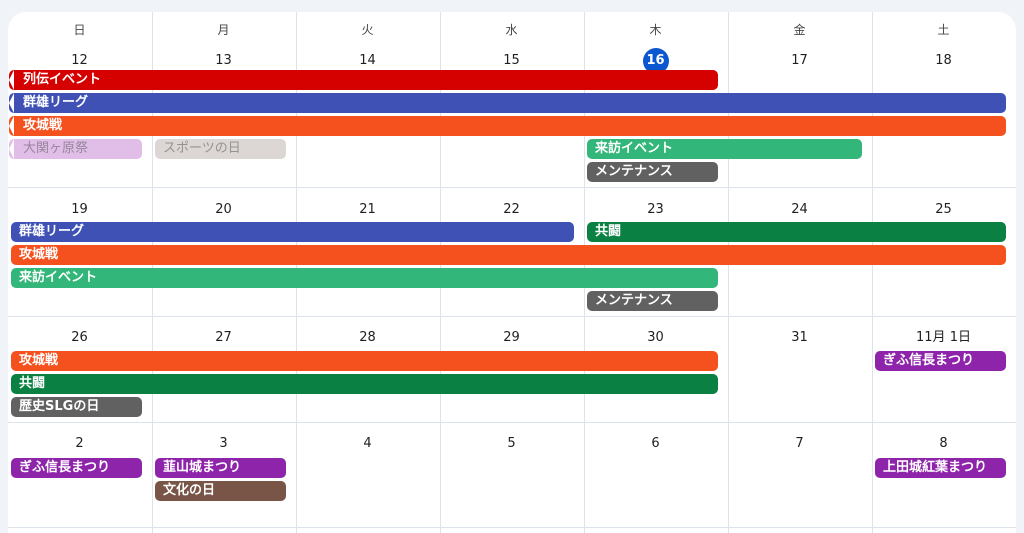 Image resolution: width=1024 pixels, height=533 pixels. What do you see at coordinates (62, 79) in the screenshot?
I see `event-title: 列伝イベント` at bounding box center [62, 79].